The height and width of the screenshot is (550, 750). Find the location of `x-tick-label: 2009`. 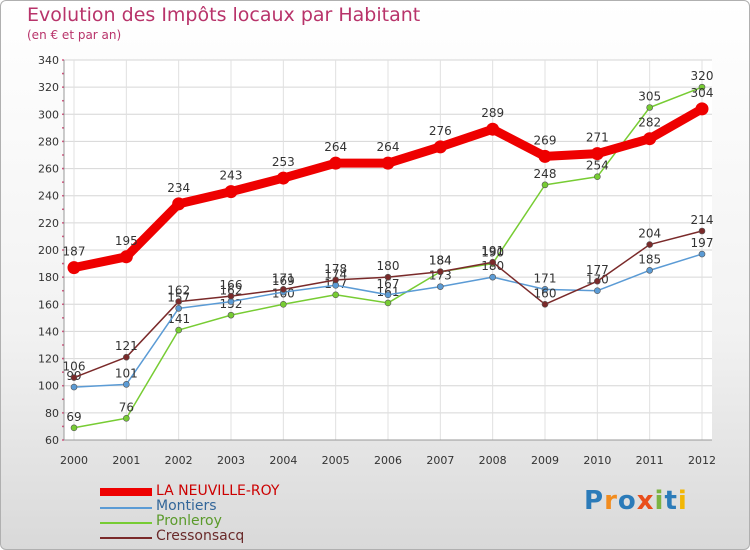

x-tick-label: 2009 is located at coordinates (545, 460).